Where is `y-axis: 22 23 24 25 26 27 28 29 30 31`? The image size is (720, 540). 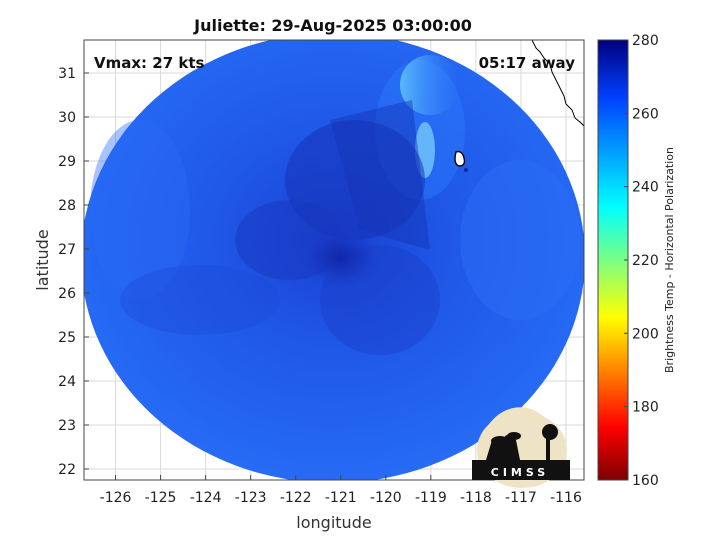 y-axis: 22 23 24 25 26 27 28 29 30 31 is located at coordinates (73, 272).